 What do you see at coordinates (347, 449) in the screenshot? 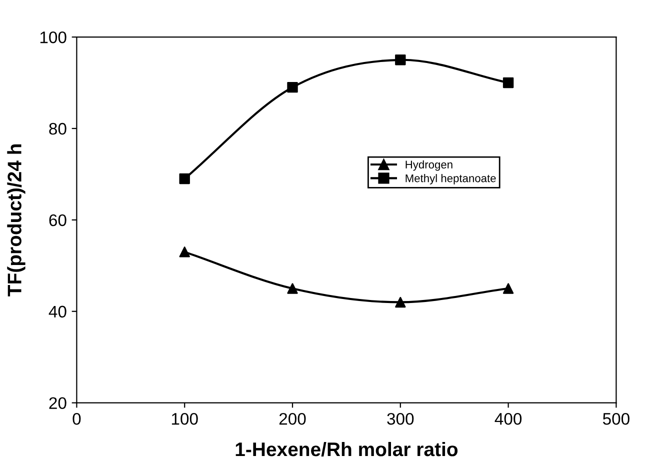
I see `x-axis-title: 1-Hexene/Rh molar ratio` at bounding box center [347, 449].